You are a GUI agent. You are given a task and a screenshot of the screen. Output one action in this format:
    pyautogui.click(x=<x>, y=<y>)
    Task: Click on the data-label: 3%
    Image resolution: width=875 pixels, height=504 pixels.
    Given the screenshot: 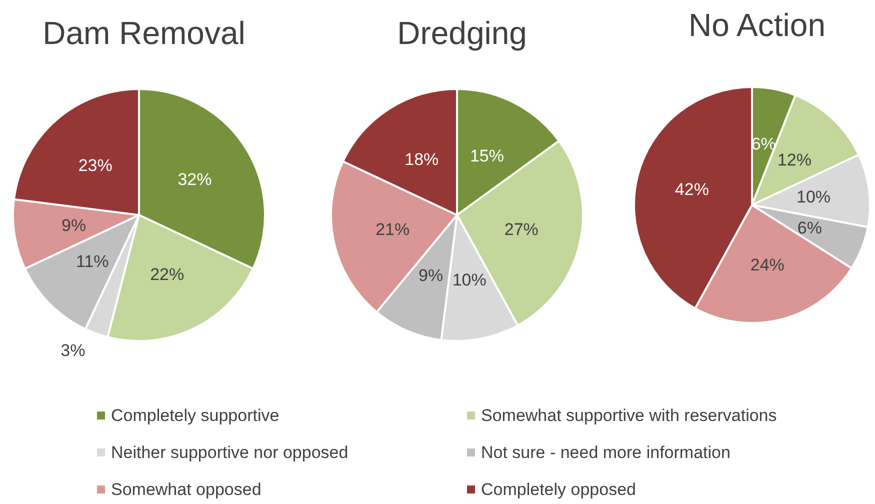 What is the action you would take?
    pyautogui.click(x=73, y=350)
    